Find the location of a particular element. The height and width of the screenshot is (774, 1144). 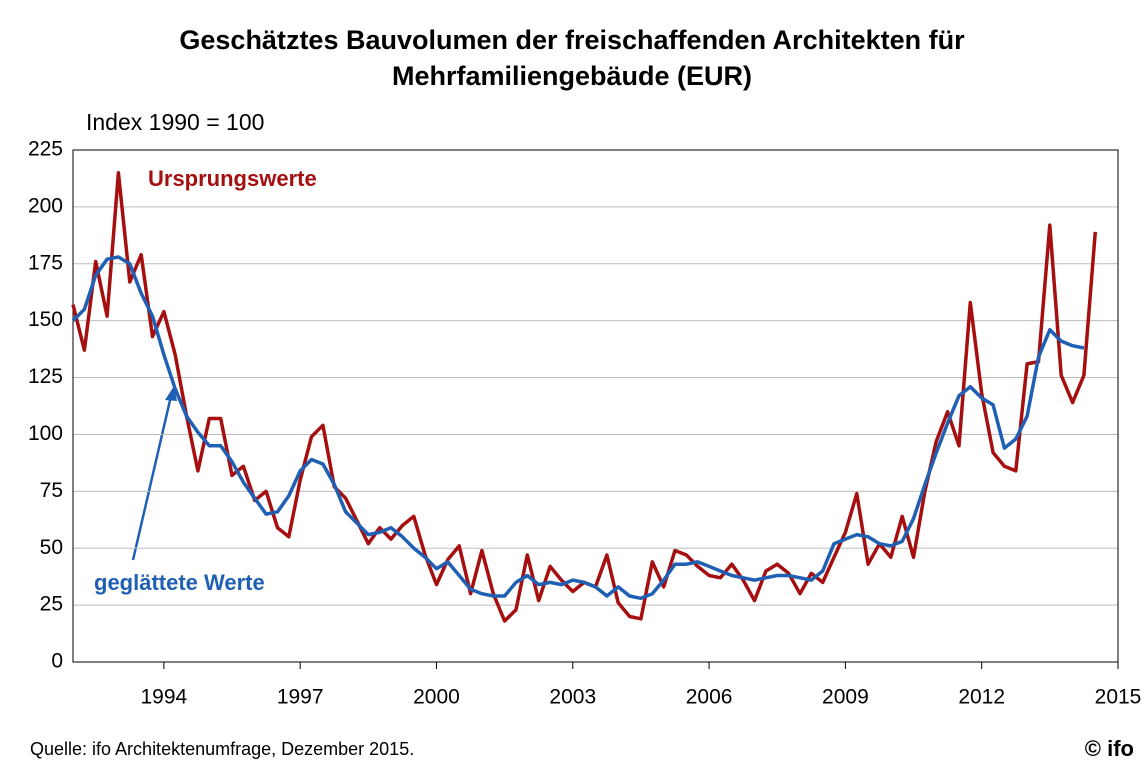

subtitle: Index 1990 = 100 is located at coordinates (175, 122).